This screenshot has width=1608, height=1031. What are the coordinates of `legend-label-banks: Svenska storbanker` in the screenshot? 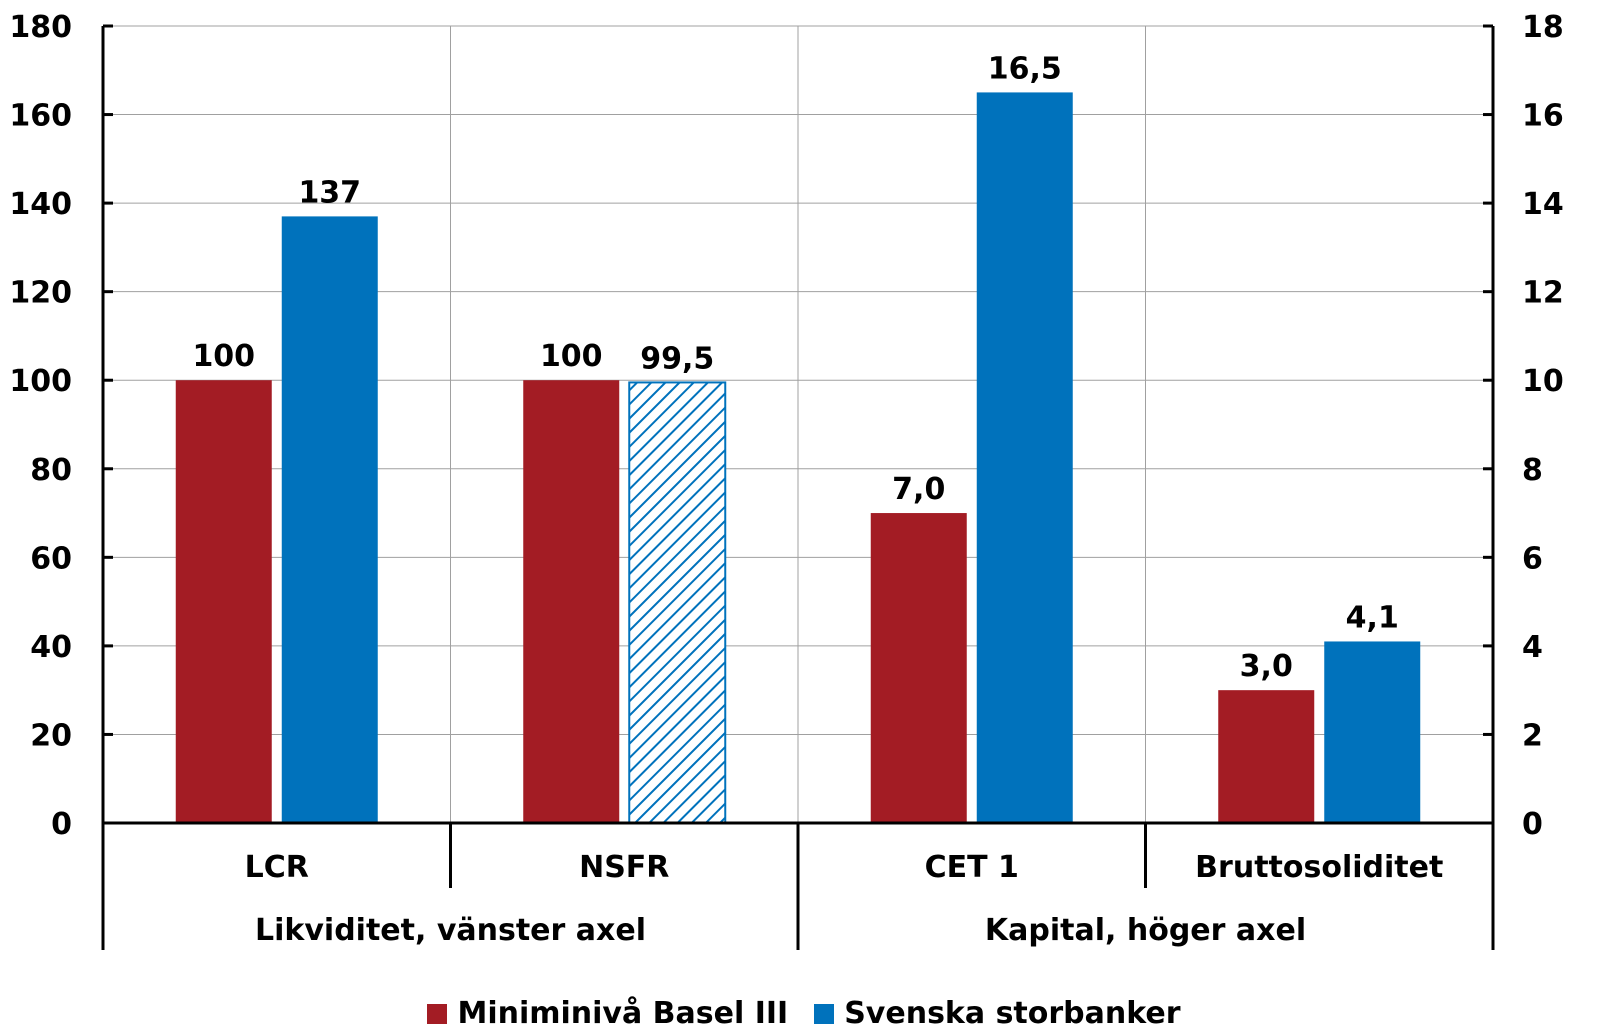 It's located at (1012, 1013).